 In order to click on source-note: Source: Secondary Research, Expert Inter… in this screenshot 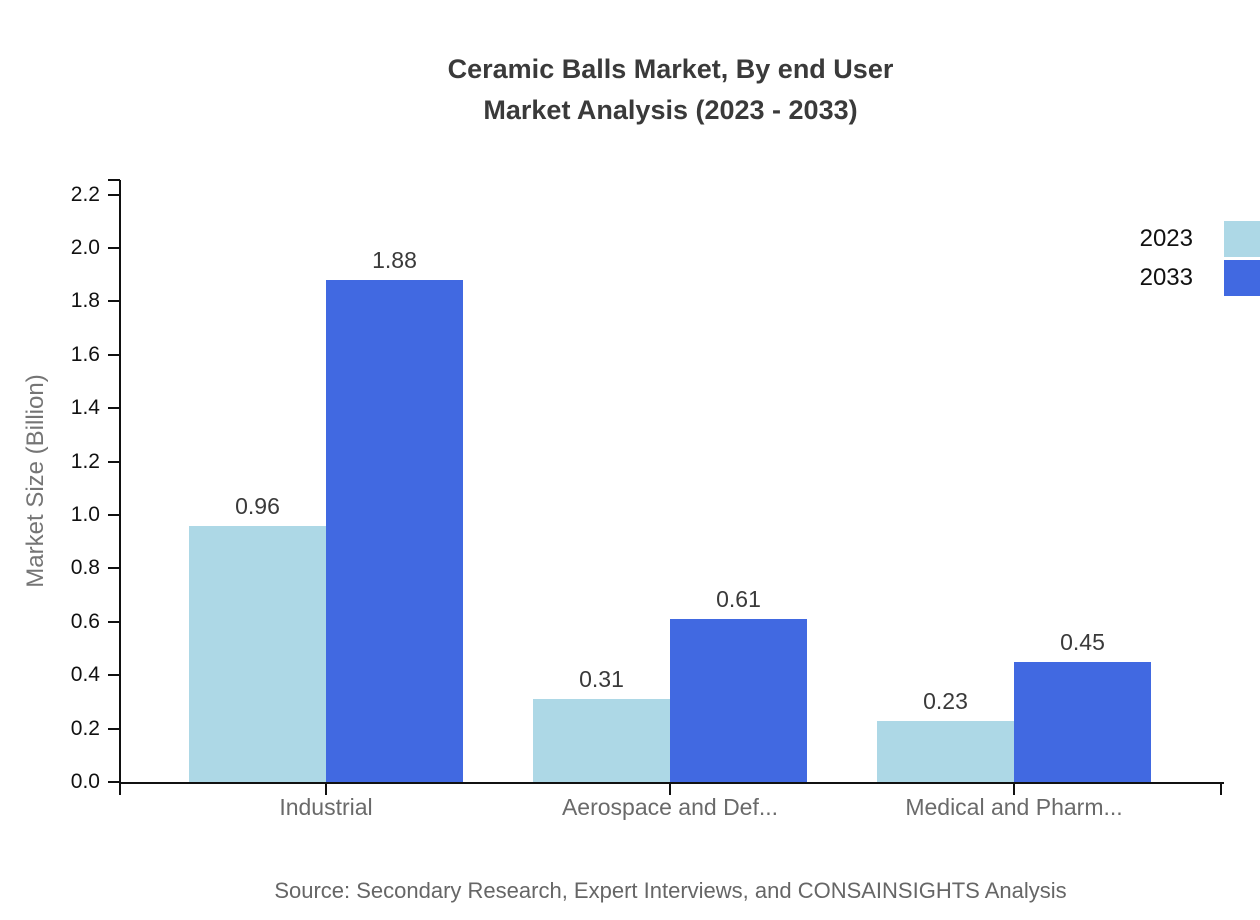, I will do `click(670, 890)`.